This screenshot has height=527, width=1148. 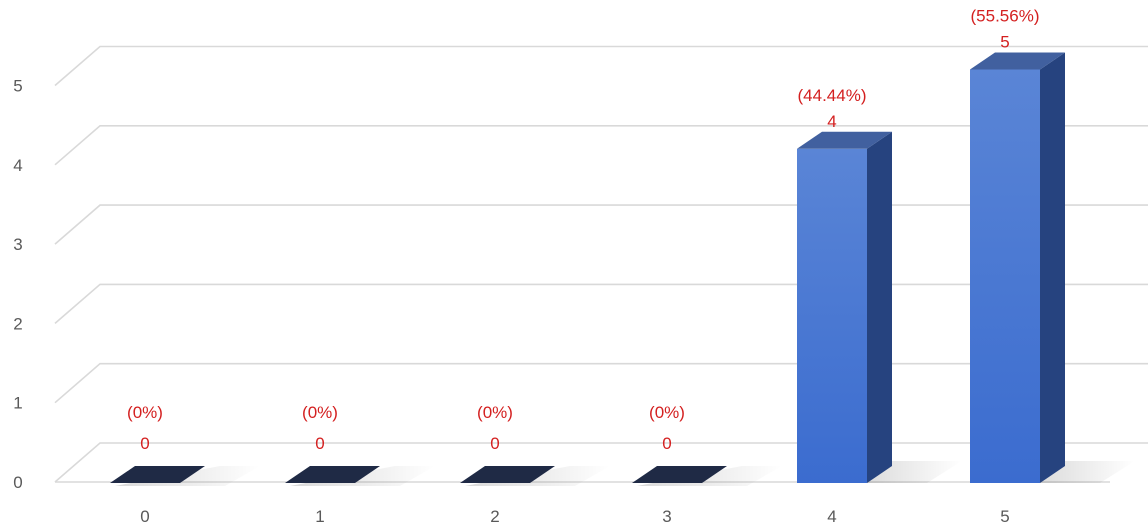 What do you see at coordinates (832, 95) in the screenshot?
I see `data-label-percent: (44.44%)` at bounding box center [832, 95].